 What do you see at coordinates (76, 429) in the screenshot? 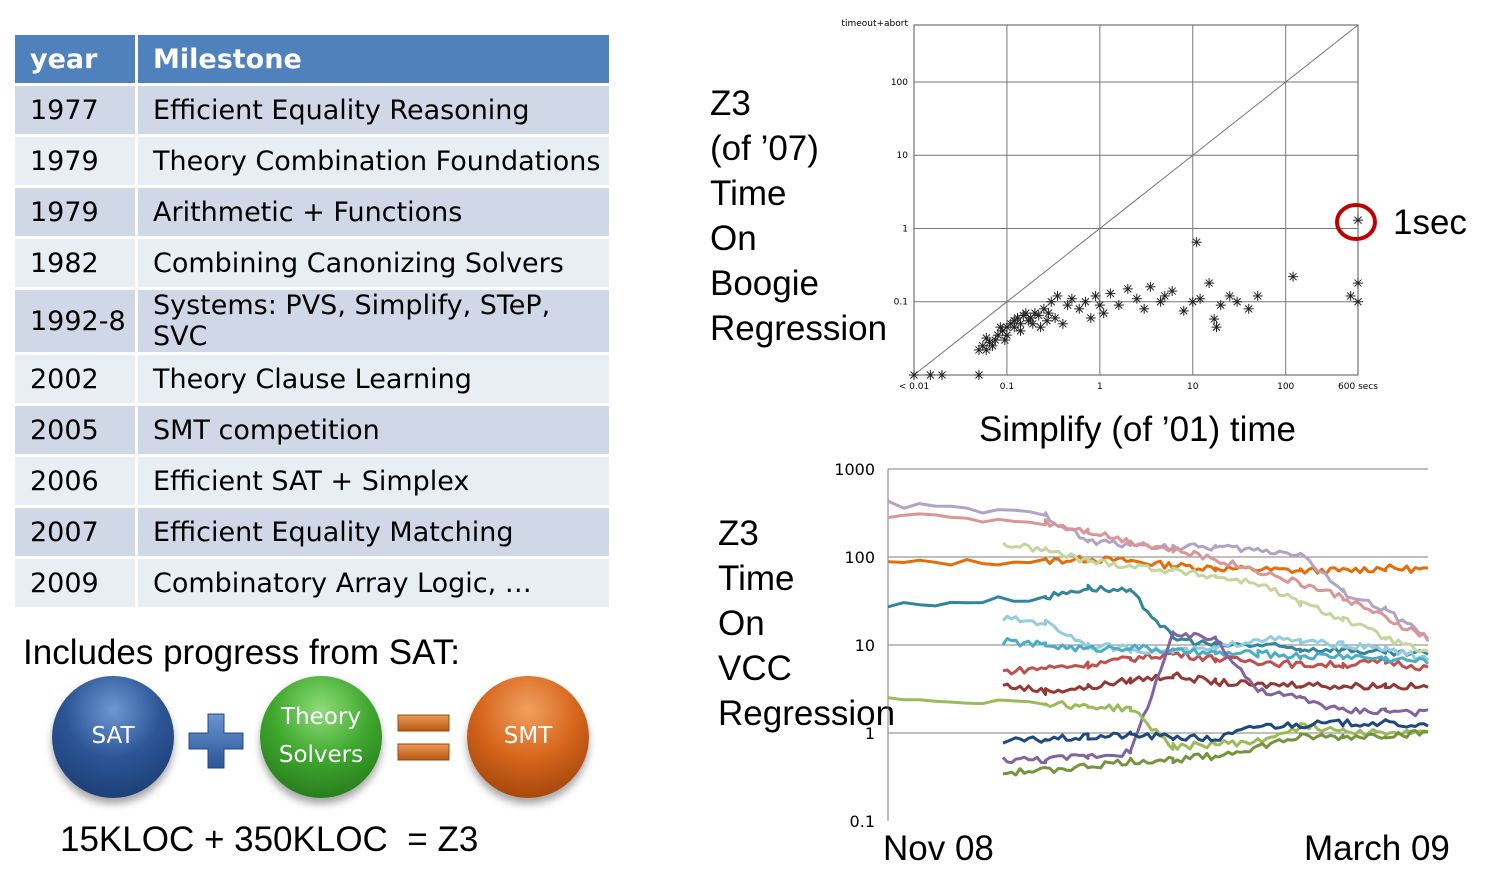
I see `year-cell: 2005` at bounding box center [76, 429].